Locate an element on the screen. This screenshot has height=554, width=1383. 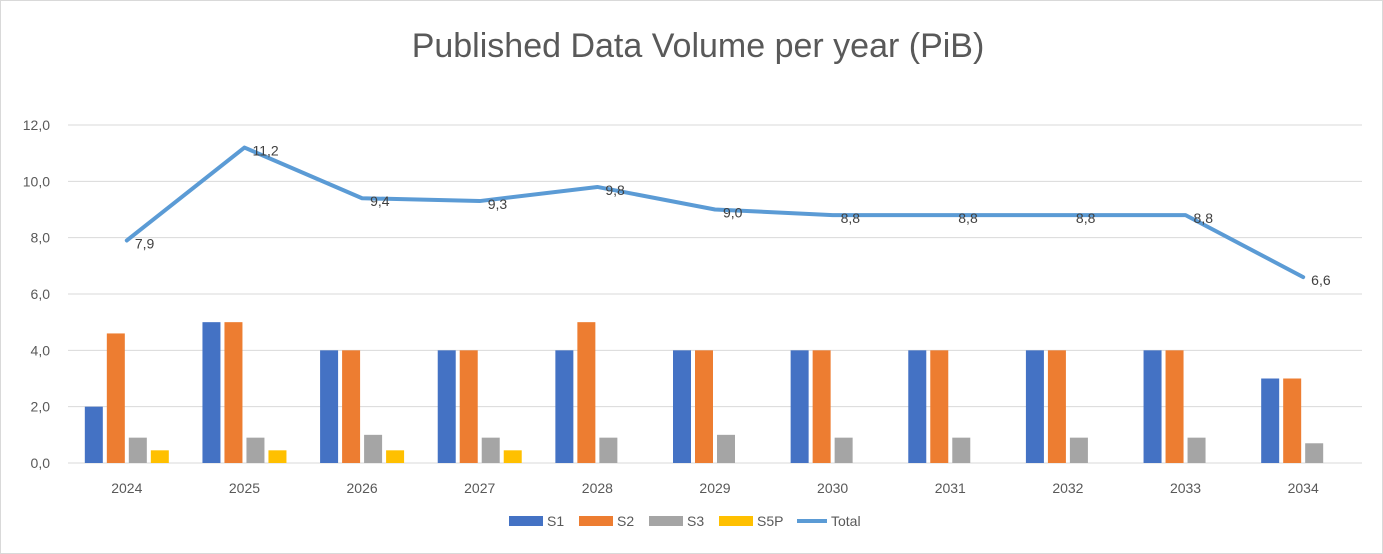
x-tick-label: 2027 is located at coordinates (479, 488).